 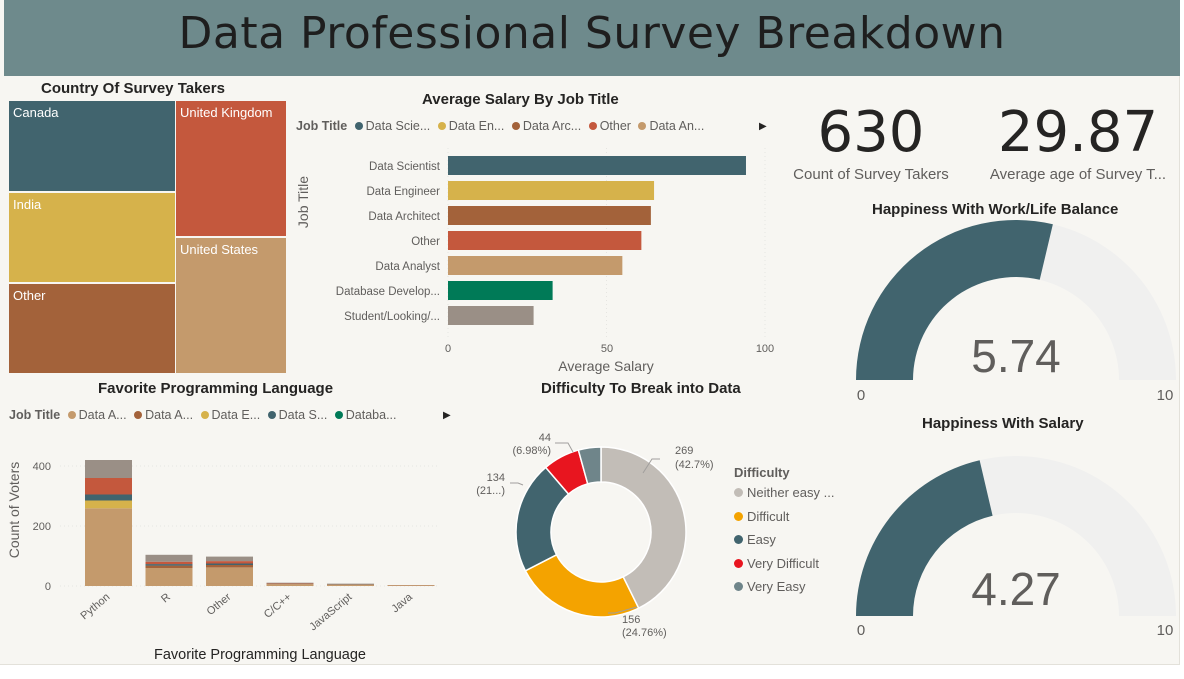 What do you see at coordinates (92, 328) in the screenshot?
I see `treemap-cell-other: Other` at bounding box center [92, 328].